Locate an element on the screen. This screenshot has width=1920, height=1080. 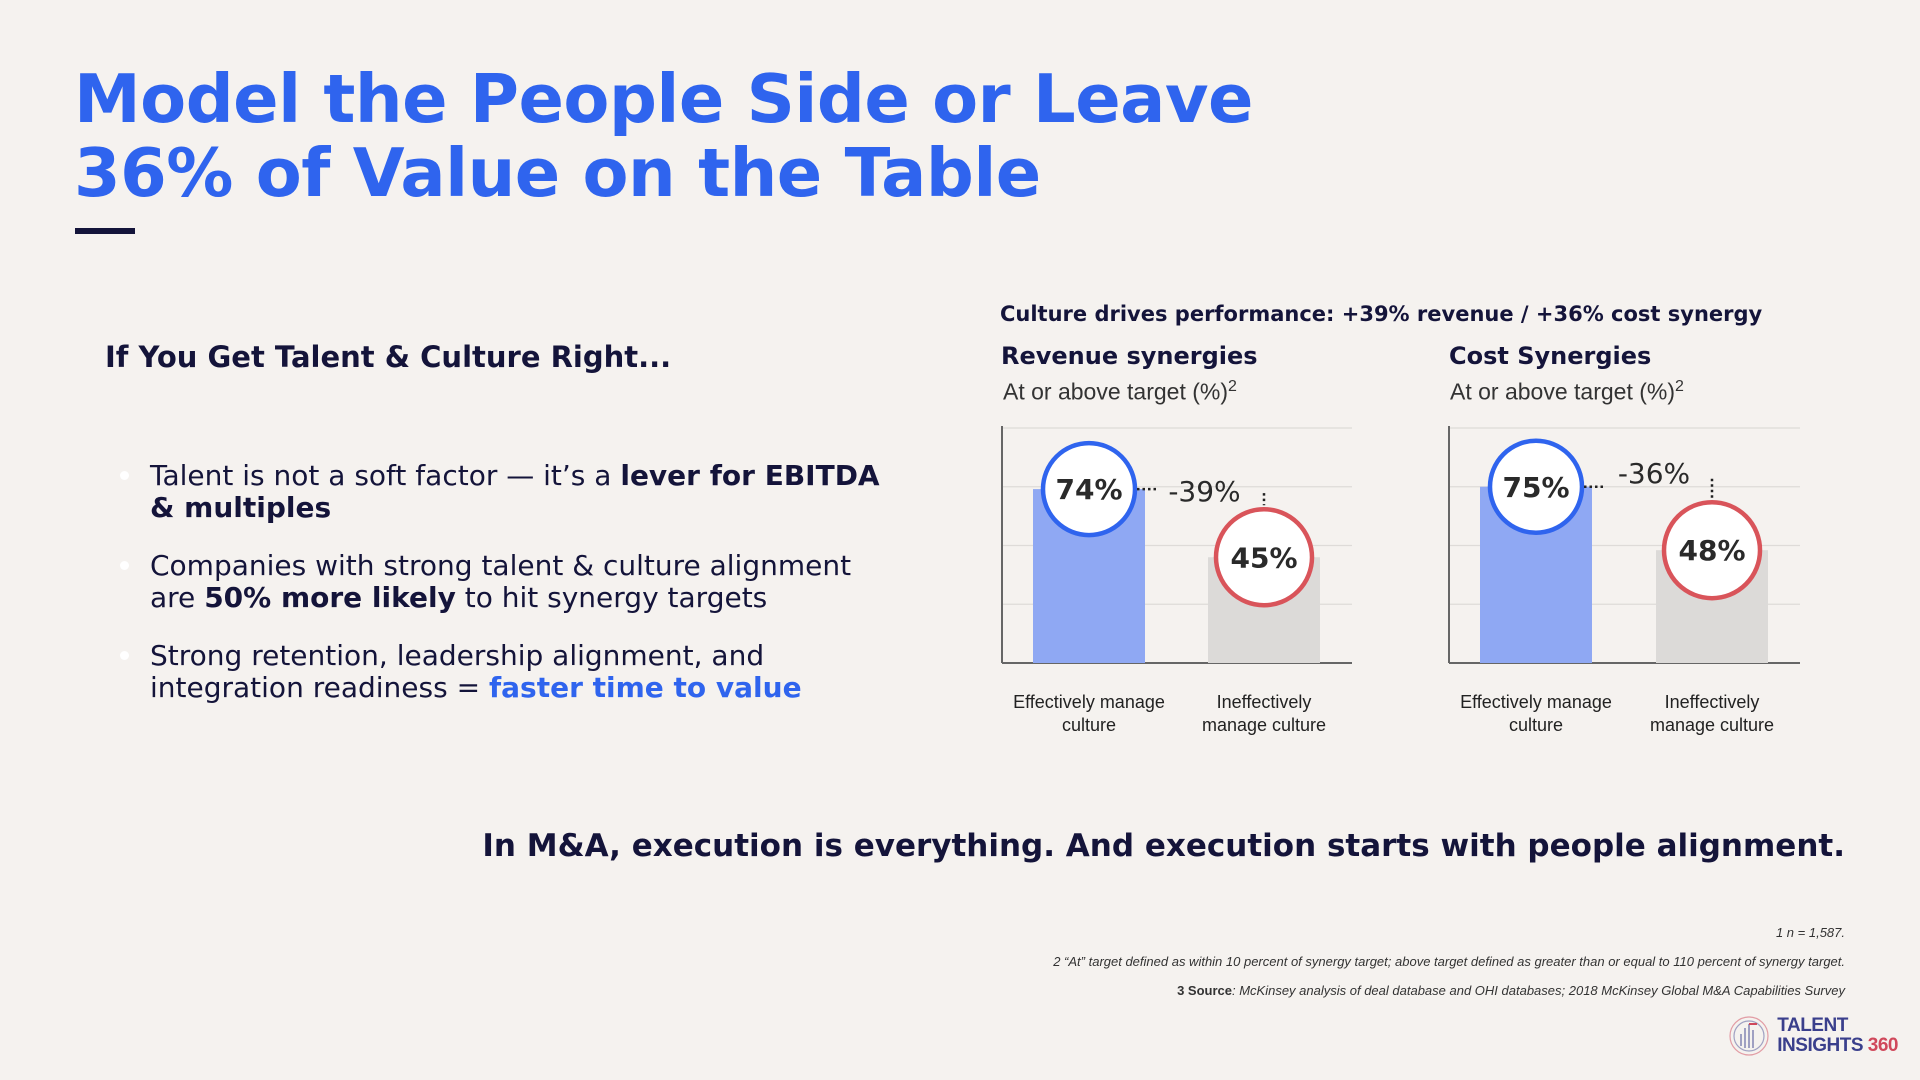
footnote-1: 1 n = 1,587. is located at coordinates (1810, 932).